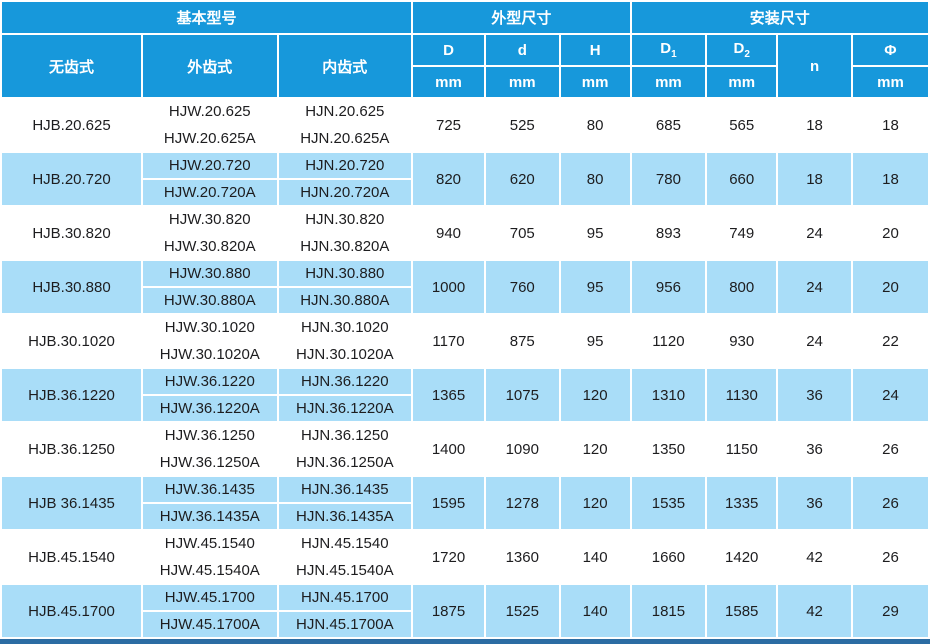 Image resolution: width=930 pixels, height=644 pixels. Describe the element at coordinates (448, 82) in the screenshot. I see `header-unit-D-mm: mm` at that location.